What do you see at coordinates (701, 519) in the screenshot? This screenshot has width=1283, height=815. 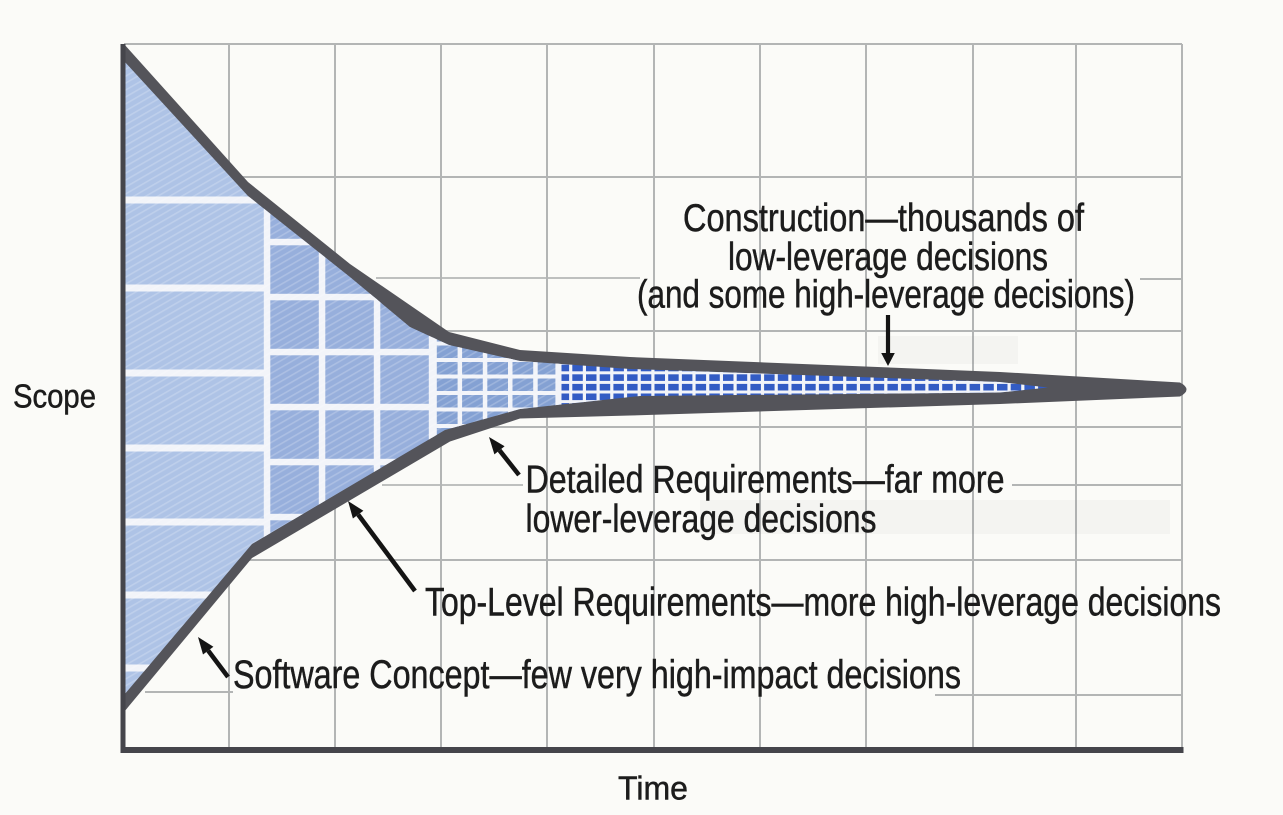 I see `svg-text: lower-leverage decisions` at bounding box center [701, 519].